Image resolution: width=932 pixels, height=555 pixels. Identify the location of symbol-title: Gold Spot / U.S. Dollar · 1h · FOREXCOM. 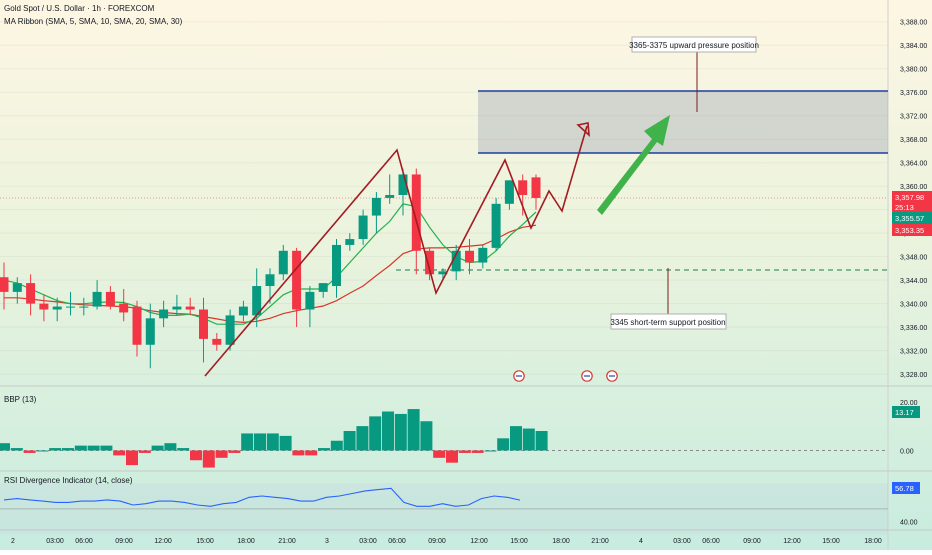
(79, 8).